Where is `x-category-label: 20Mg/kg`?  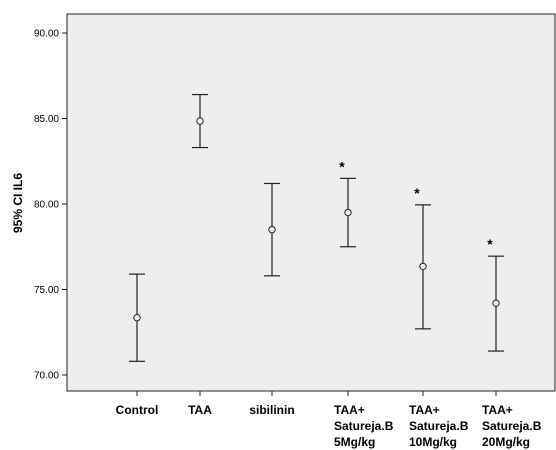
x-category-label: 20Mg/kg is located at coordinates (506, 442).